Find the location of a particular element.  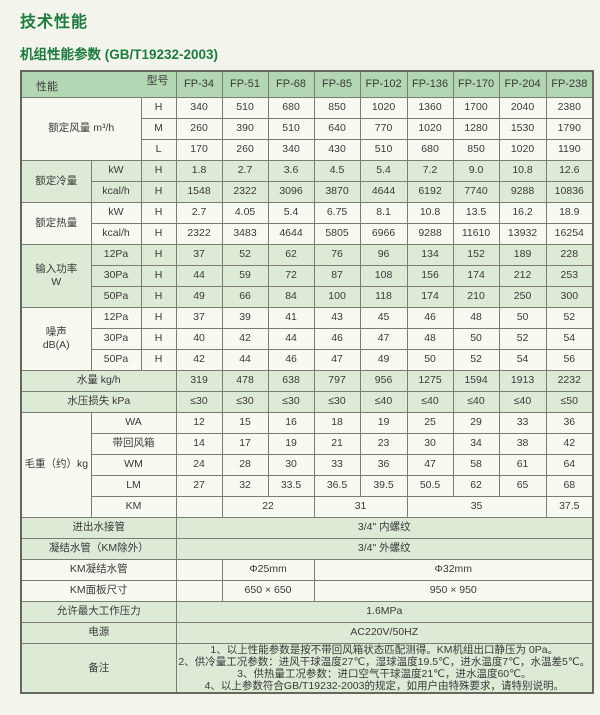

value-cell: 35 is located at coordinates (476, 506).